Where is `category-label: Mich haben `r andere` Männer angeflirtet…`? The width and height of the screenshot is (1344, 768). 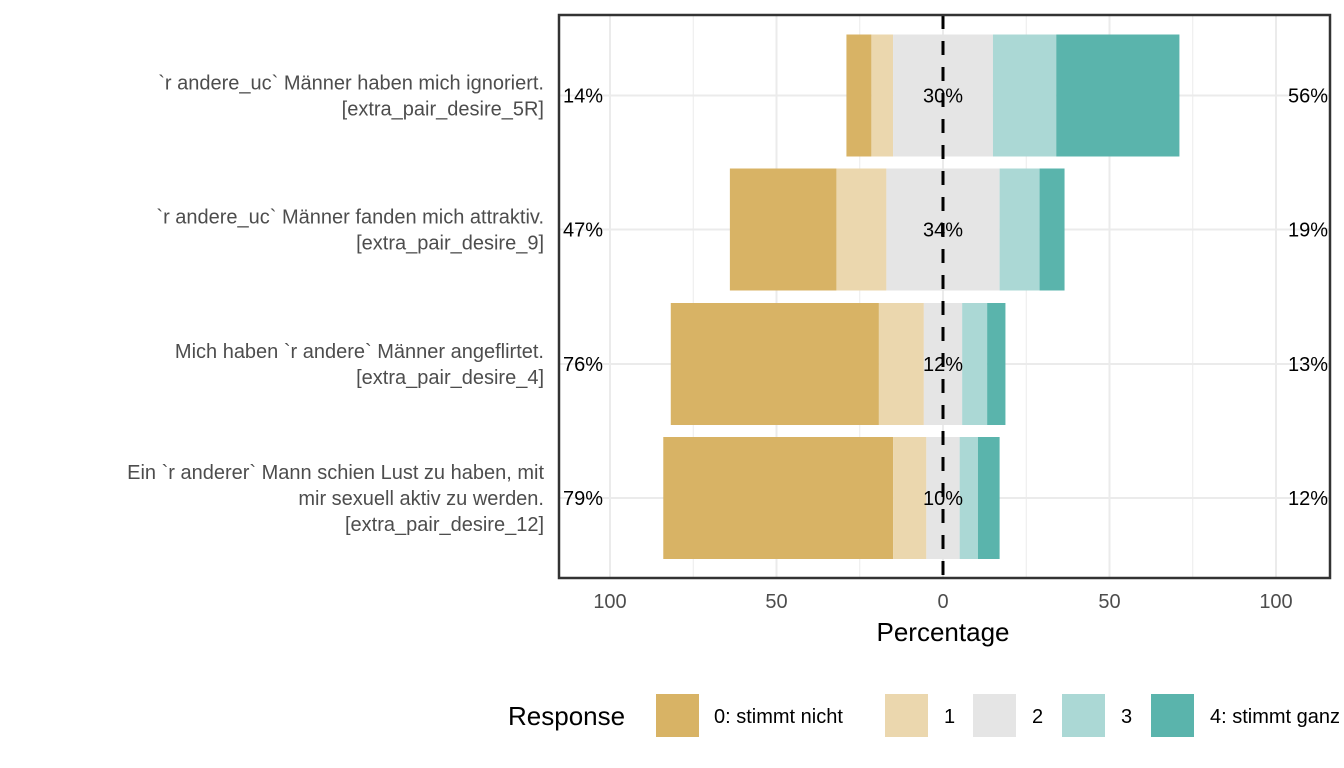
category-label: Mich haben `r andere` Männer angeflirtet… is located at coordinates (359, 352).